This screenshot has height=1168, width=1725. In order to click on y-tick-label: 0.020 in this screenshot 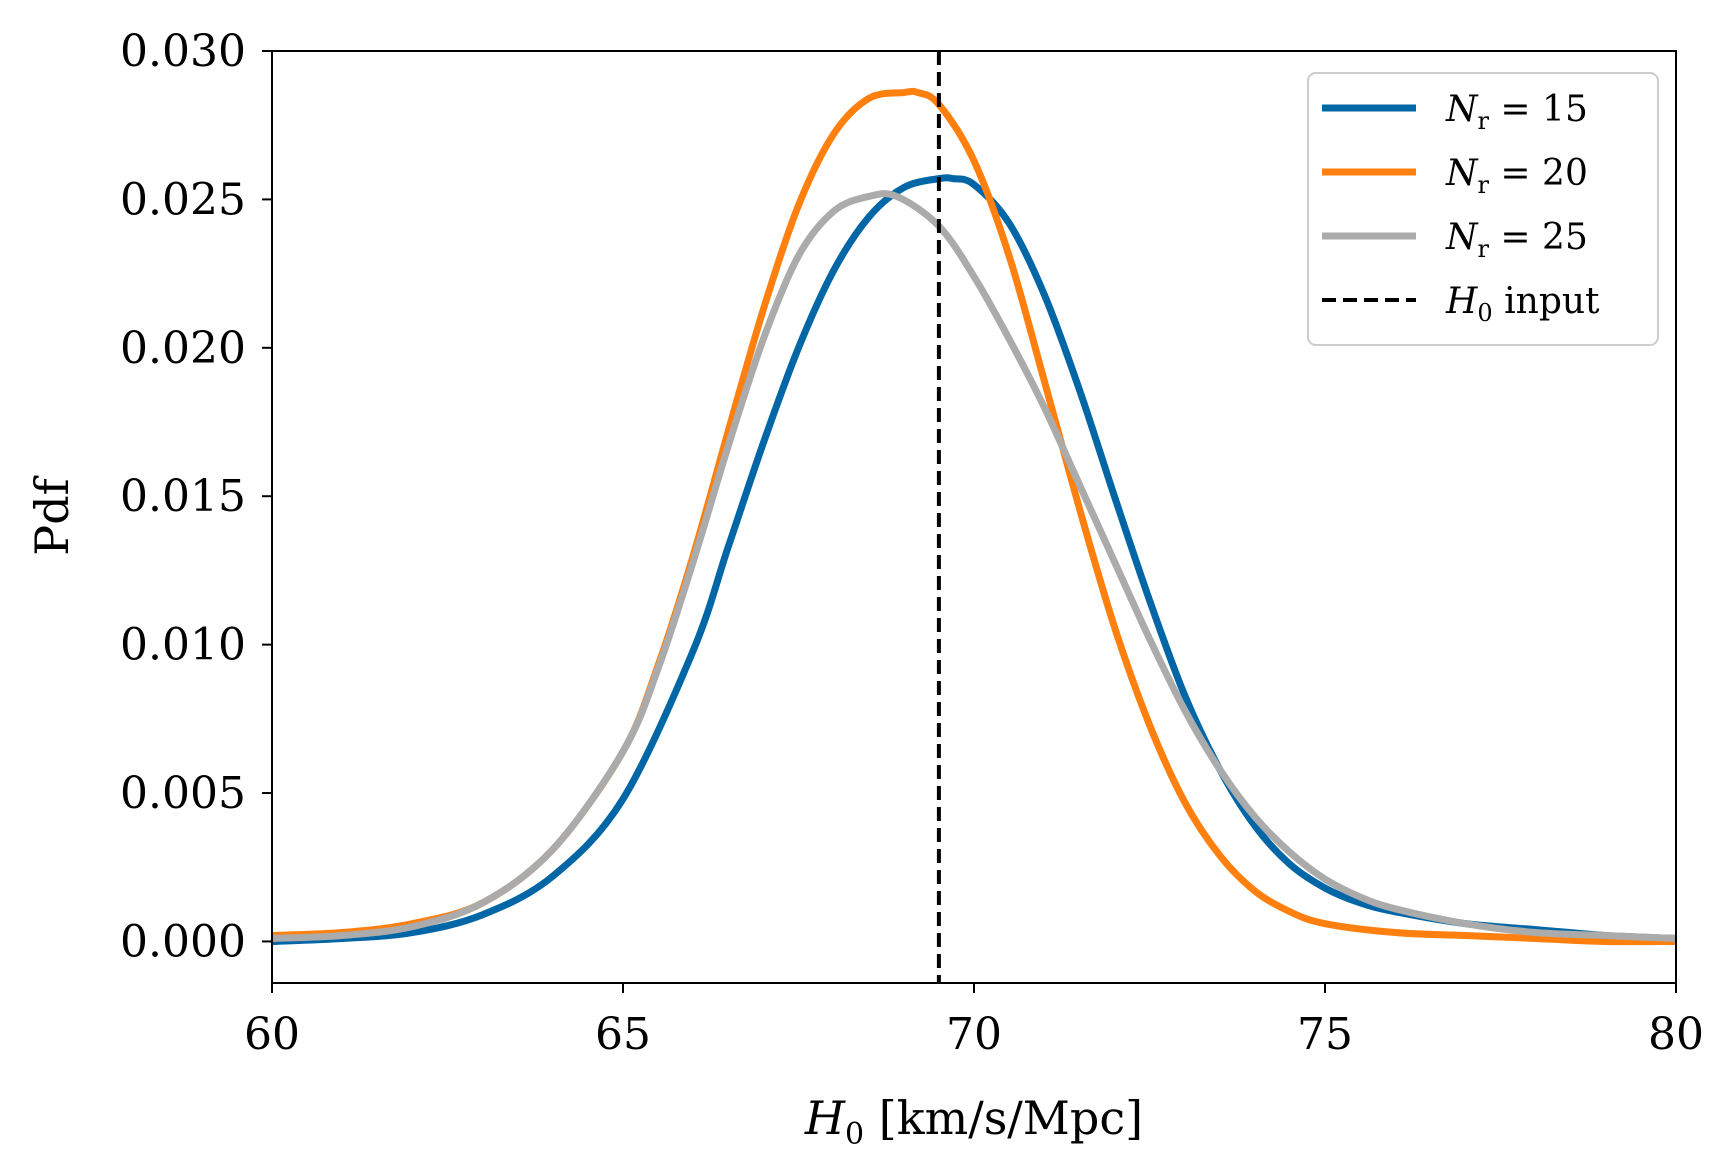, I will do `click(183, 348)`.